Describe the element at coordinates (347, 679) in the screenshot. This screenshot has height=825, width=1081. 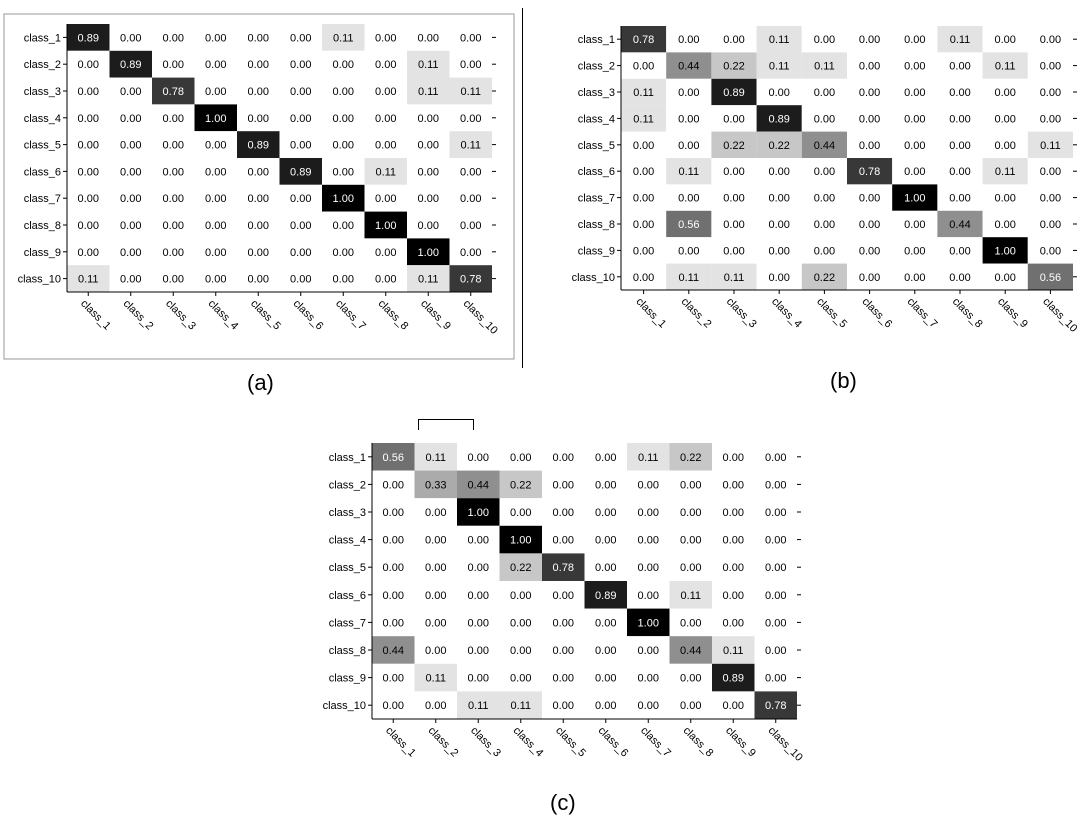
I see `y-tick-label: class_9` at that location.